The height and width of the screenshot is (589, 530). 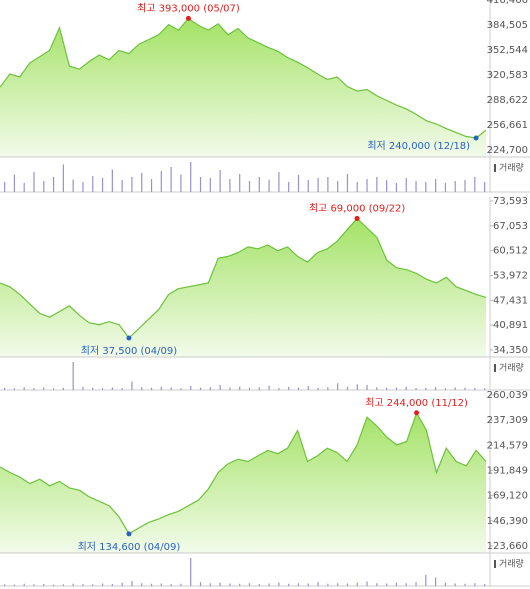 I want to click on low-label: 최저 240,000 (12/18), so click(x=418, y=146).